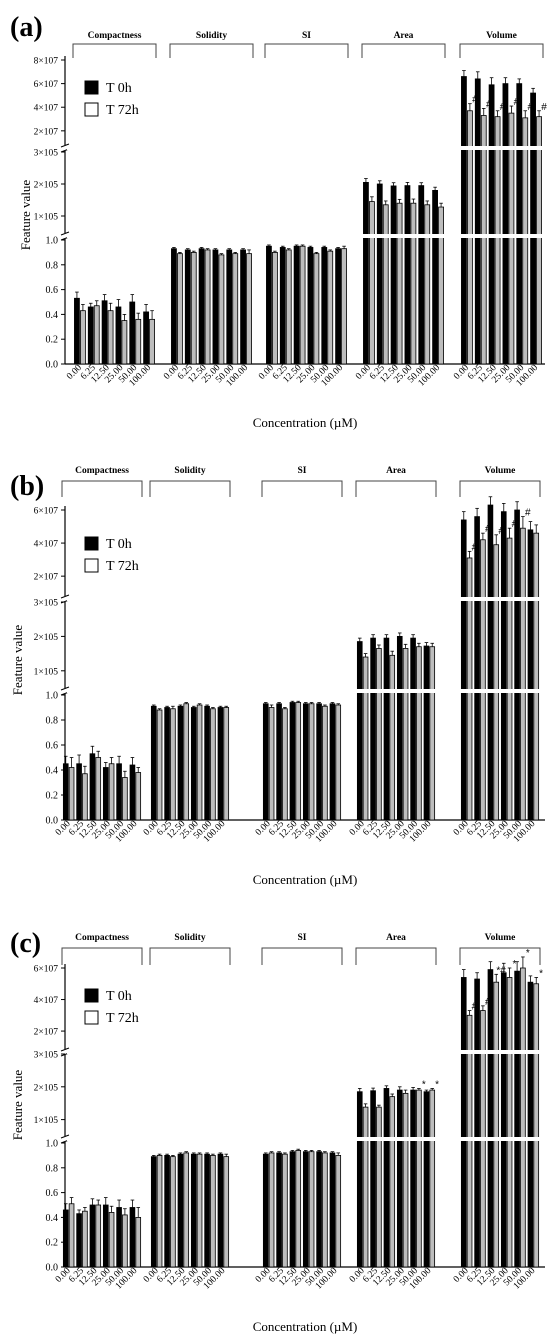 The height and width of the screenshot is (1342, 550). Describe the element at coordinates (46, 545) in the screenshot. I see `y-tick-label: 4×107` at that location.